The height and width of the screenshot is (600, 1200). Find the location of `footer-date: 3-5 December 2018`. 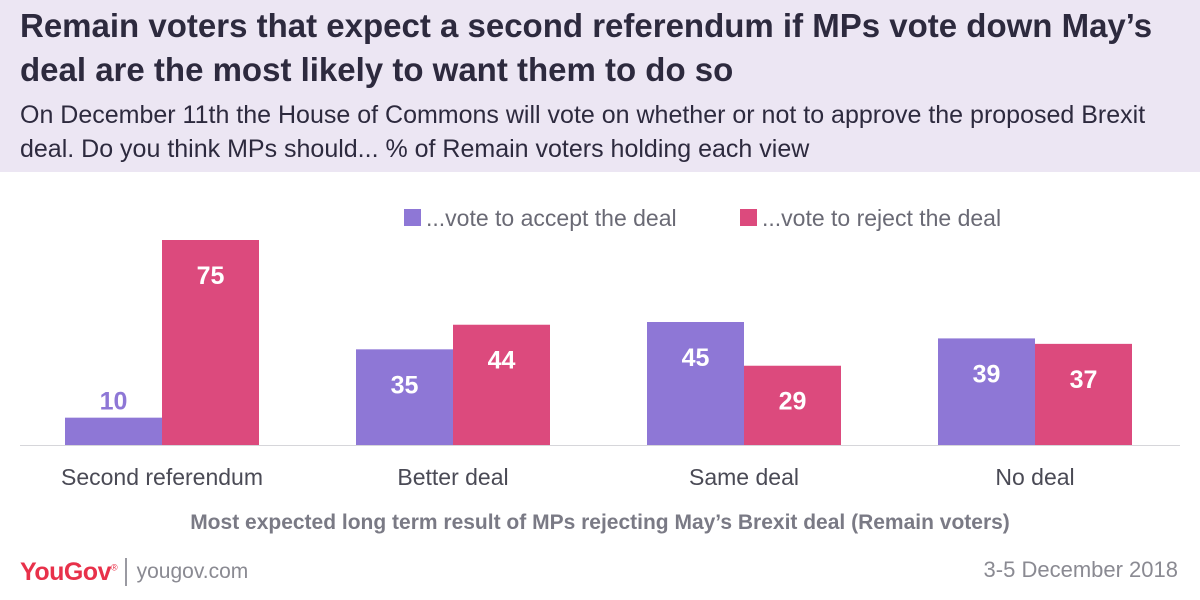

footer-date: 3-5 December 2018 is located at coordinates (1080, 569).